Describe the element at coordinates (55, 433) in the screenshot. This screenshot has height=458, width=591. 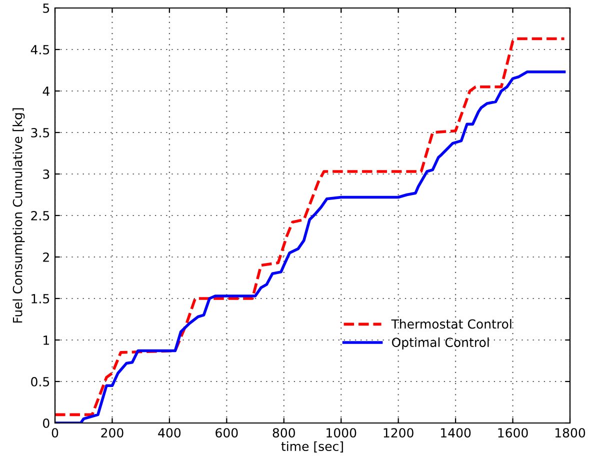
I see `x-tick-label: 0` at that location.